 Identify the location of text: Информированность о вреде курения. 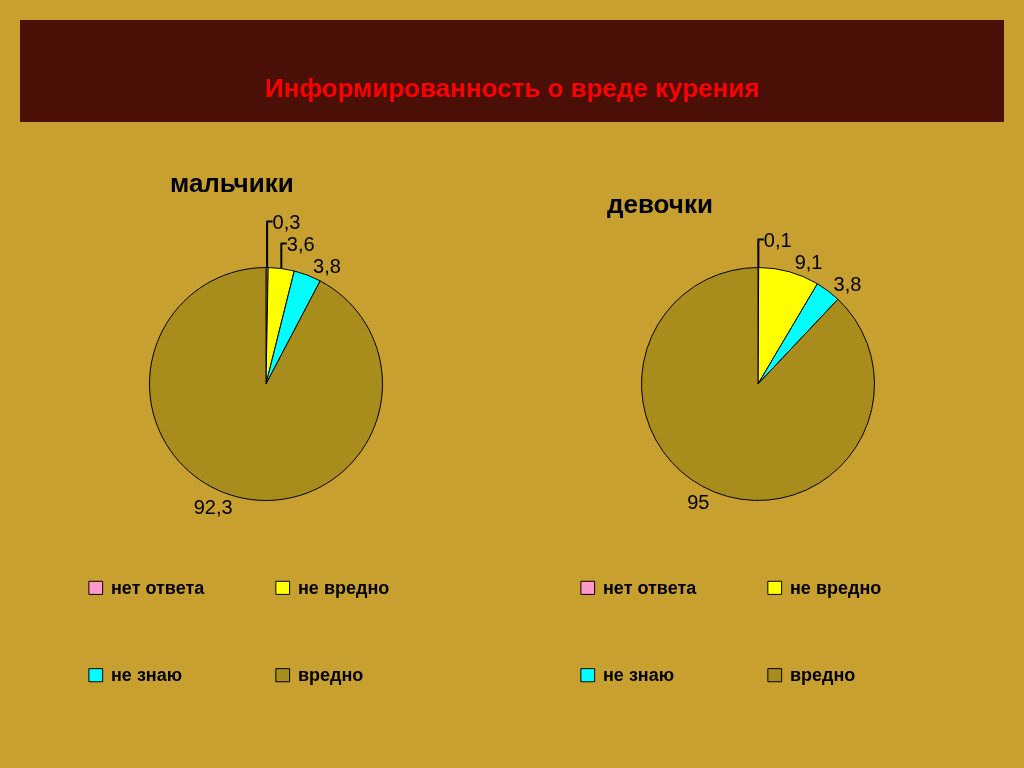
(512, 88).